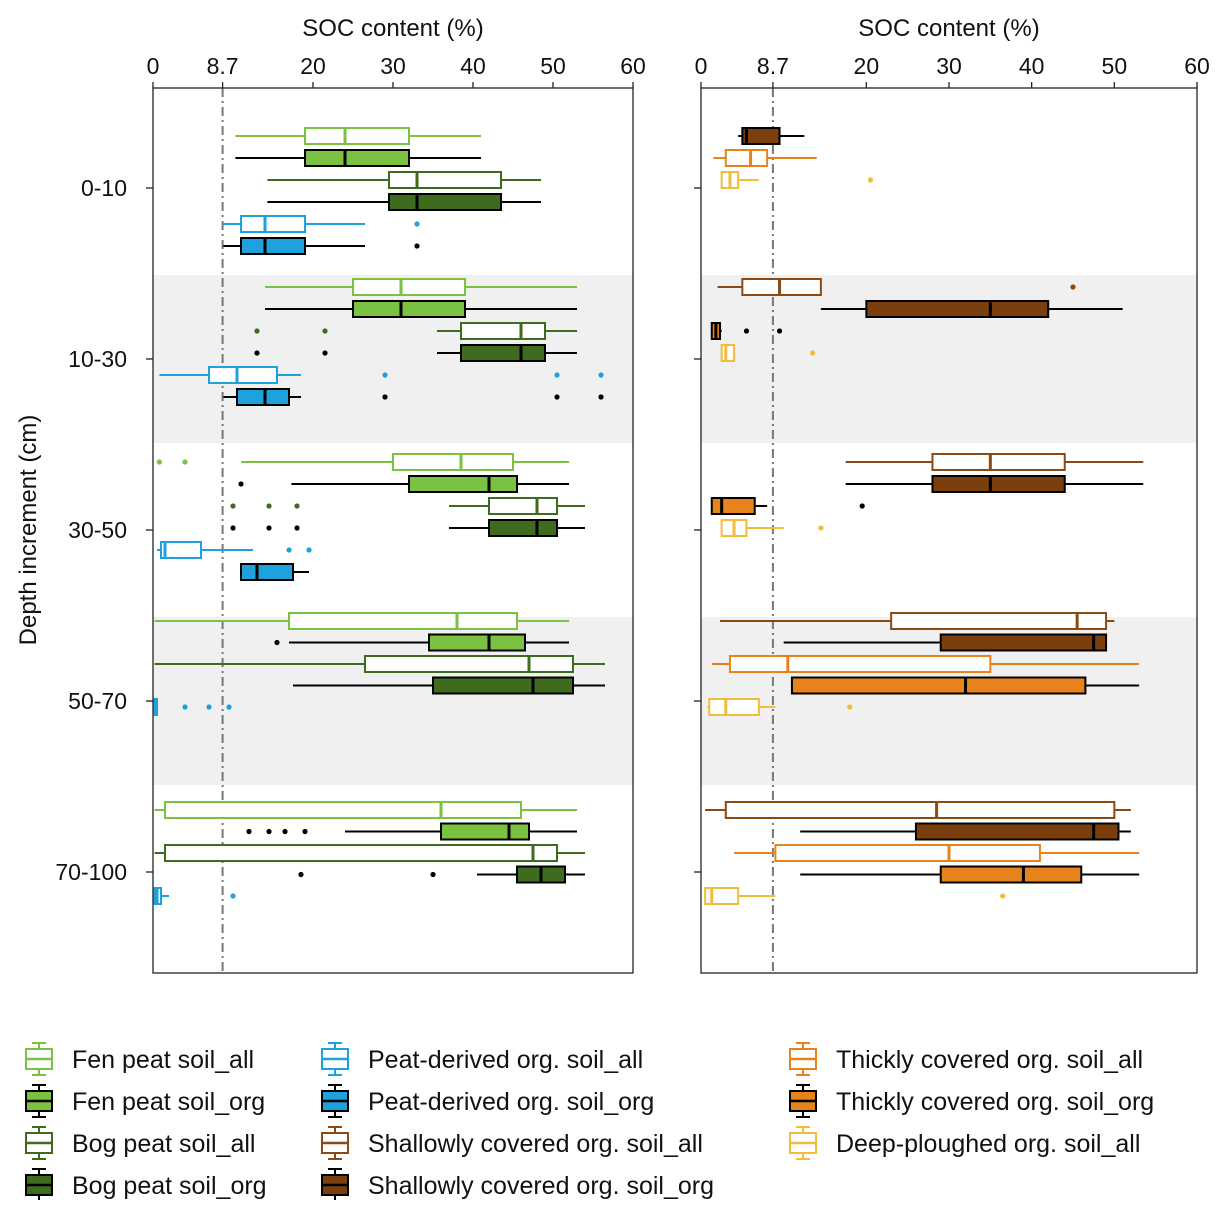  Describe the element at coordinates (505, 1060) in the screenshot. I see `legend-label-Peat-derived-org-soil-all: Peat-derived org. soil_all` at that location.